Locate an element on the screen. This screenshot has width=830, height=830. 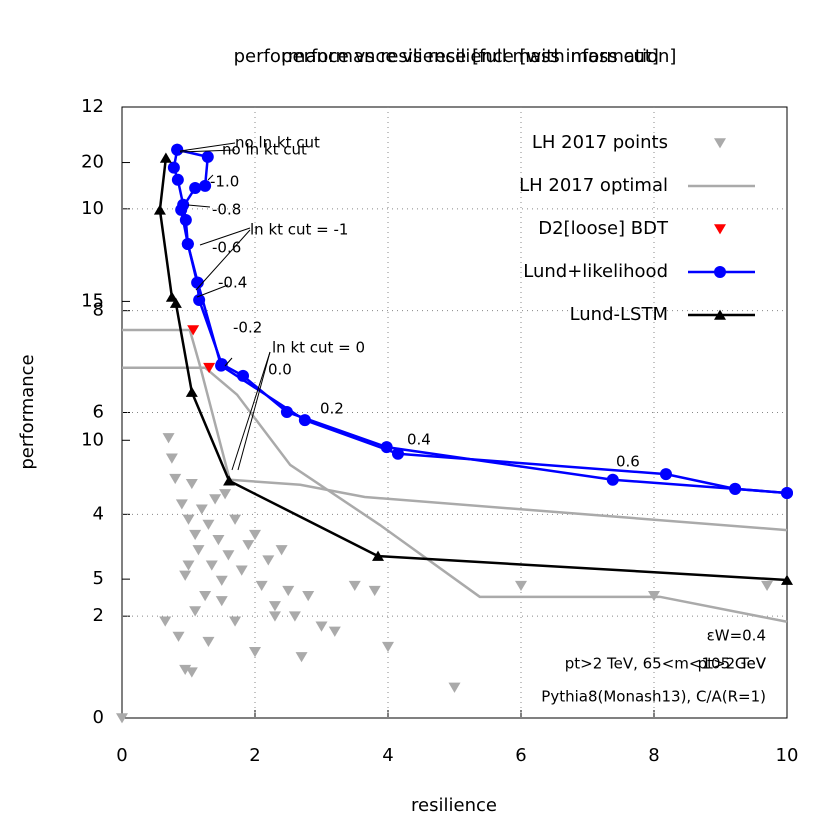
annotation: ln kt cut = 0 is located at coordinates (318, 348).